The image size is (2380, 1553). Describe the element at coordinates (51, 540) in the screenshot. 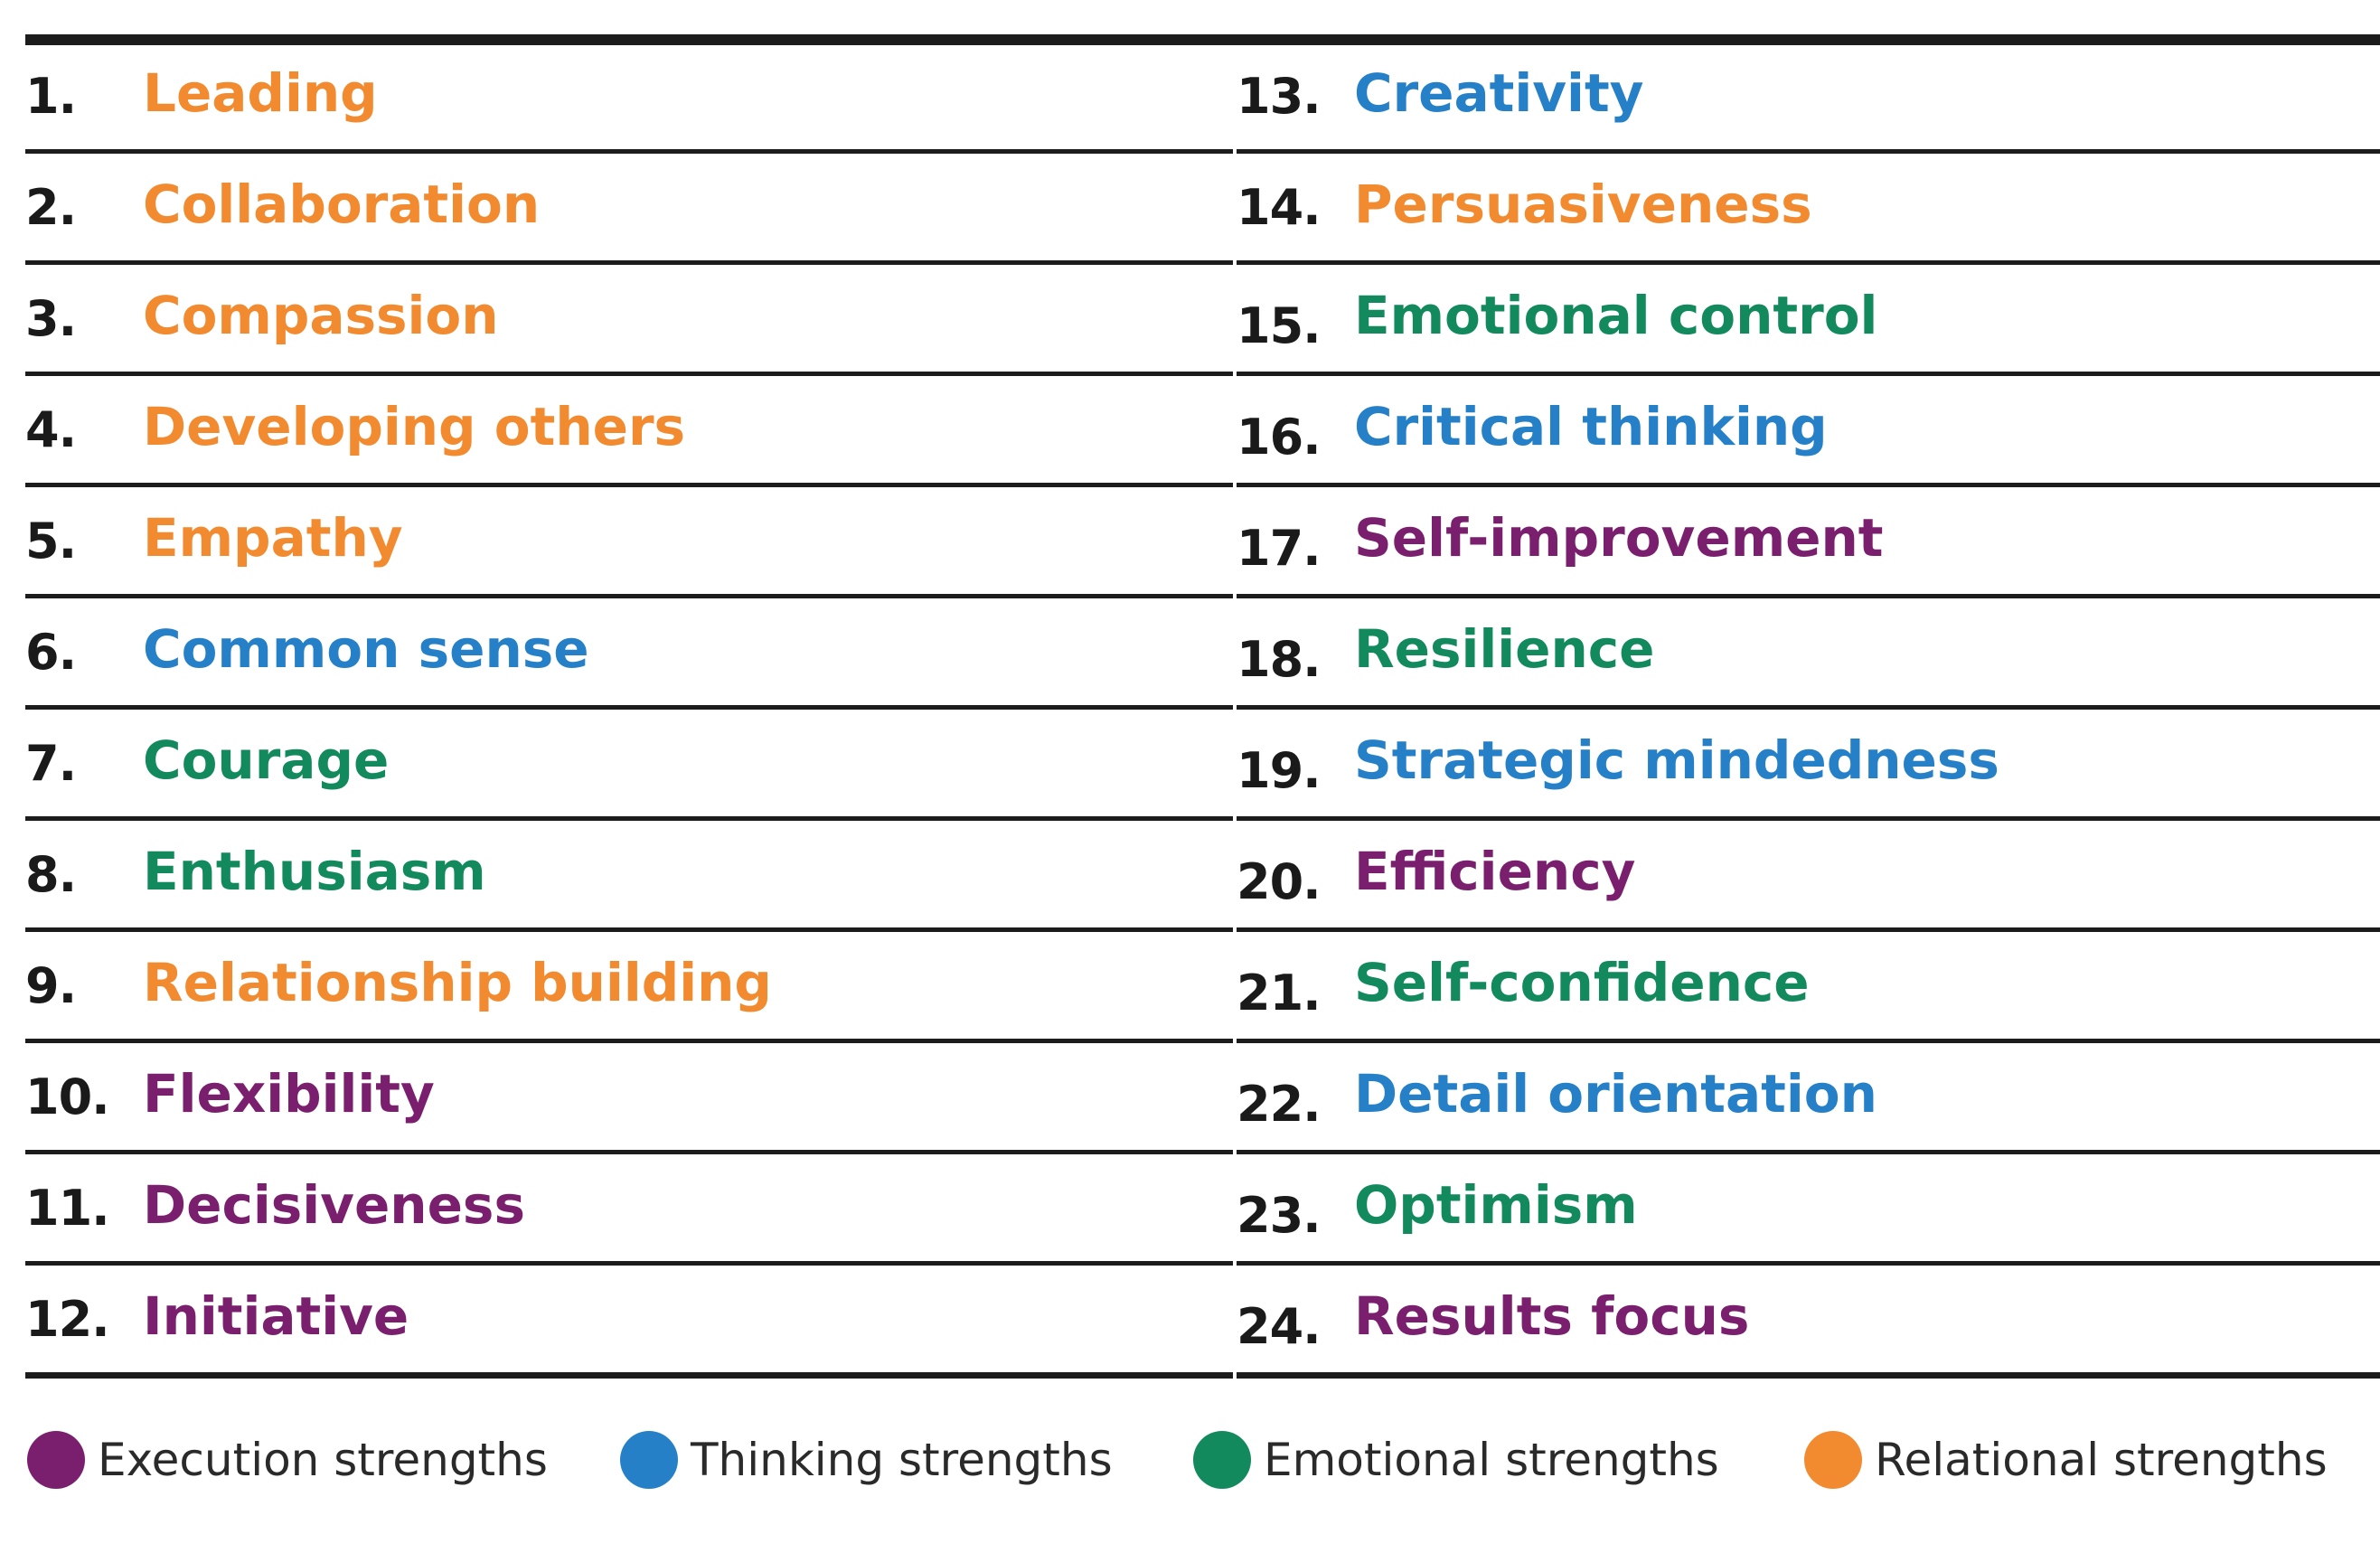

I see `item-number: 5.` at that location.